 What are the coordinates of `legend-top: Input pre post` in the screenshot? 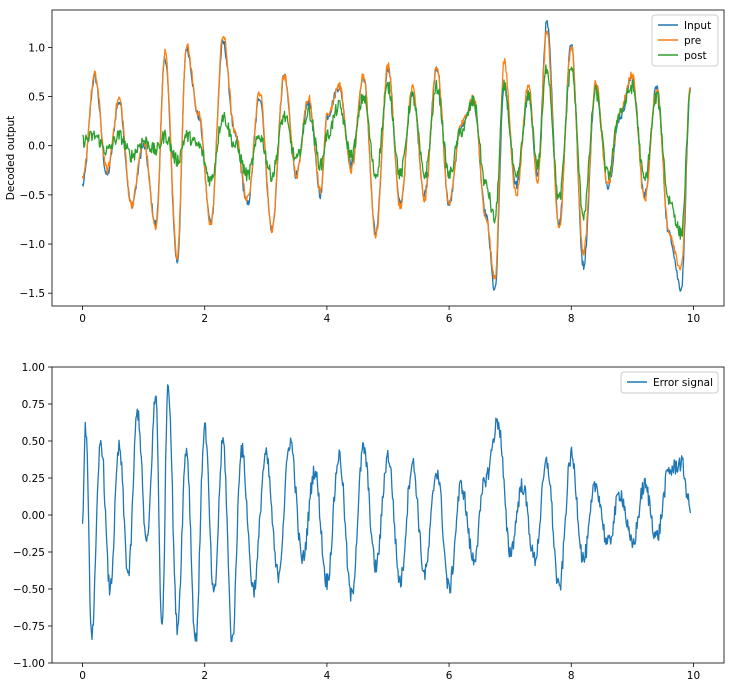 It's located at (685, 40).